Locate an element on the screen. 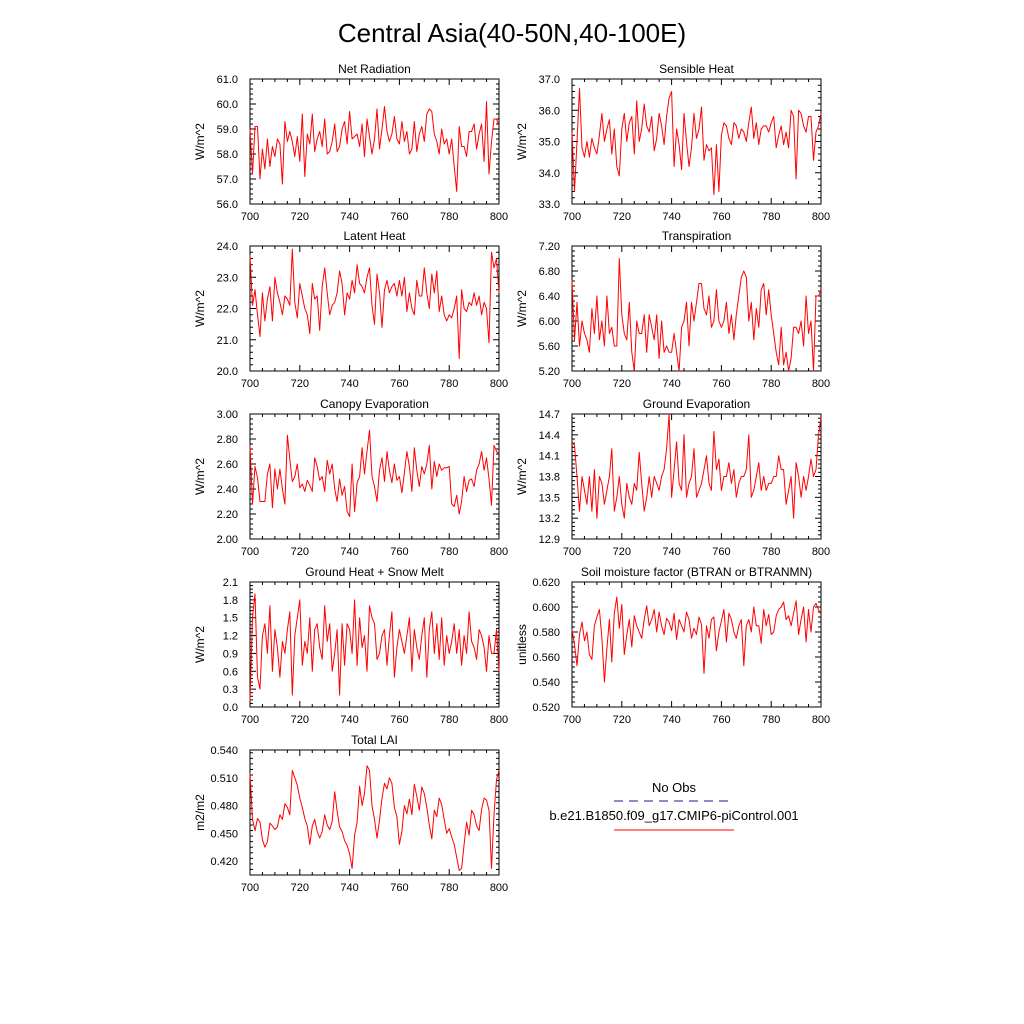 This screenshot has height=1024, width=1024. latent-heat-ytick-label: 22.0 is located at coordinates (227, 310).